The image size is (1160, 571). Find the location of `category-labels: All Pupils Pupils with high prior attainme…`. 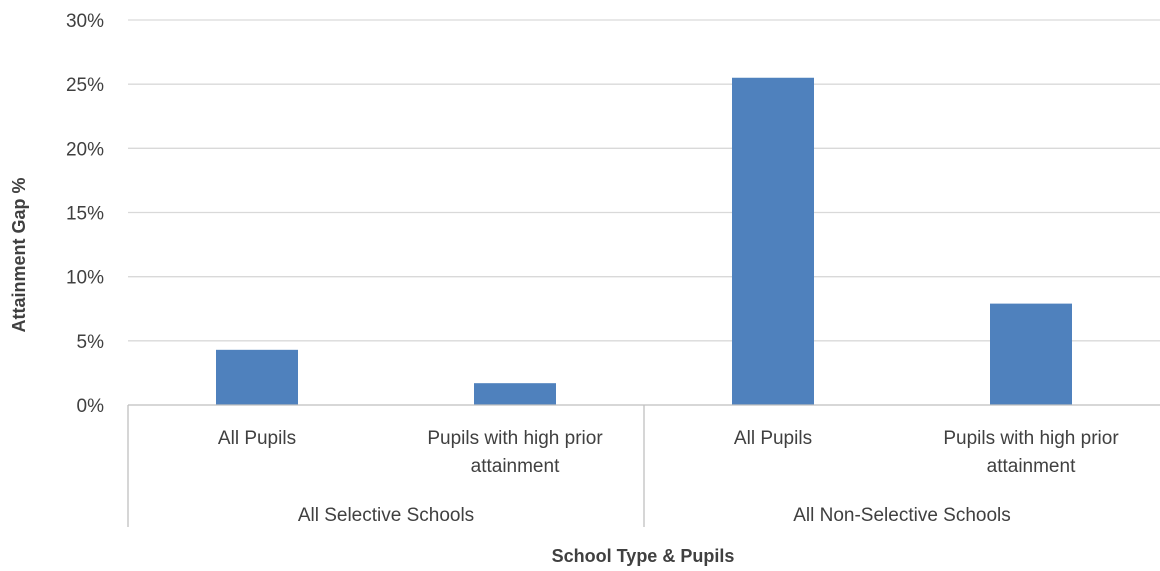

category-labels: All Pupils Pupils with high prior attainme… is located at coordinates (668, 477).